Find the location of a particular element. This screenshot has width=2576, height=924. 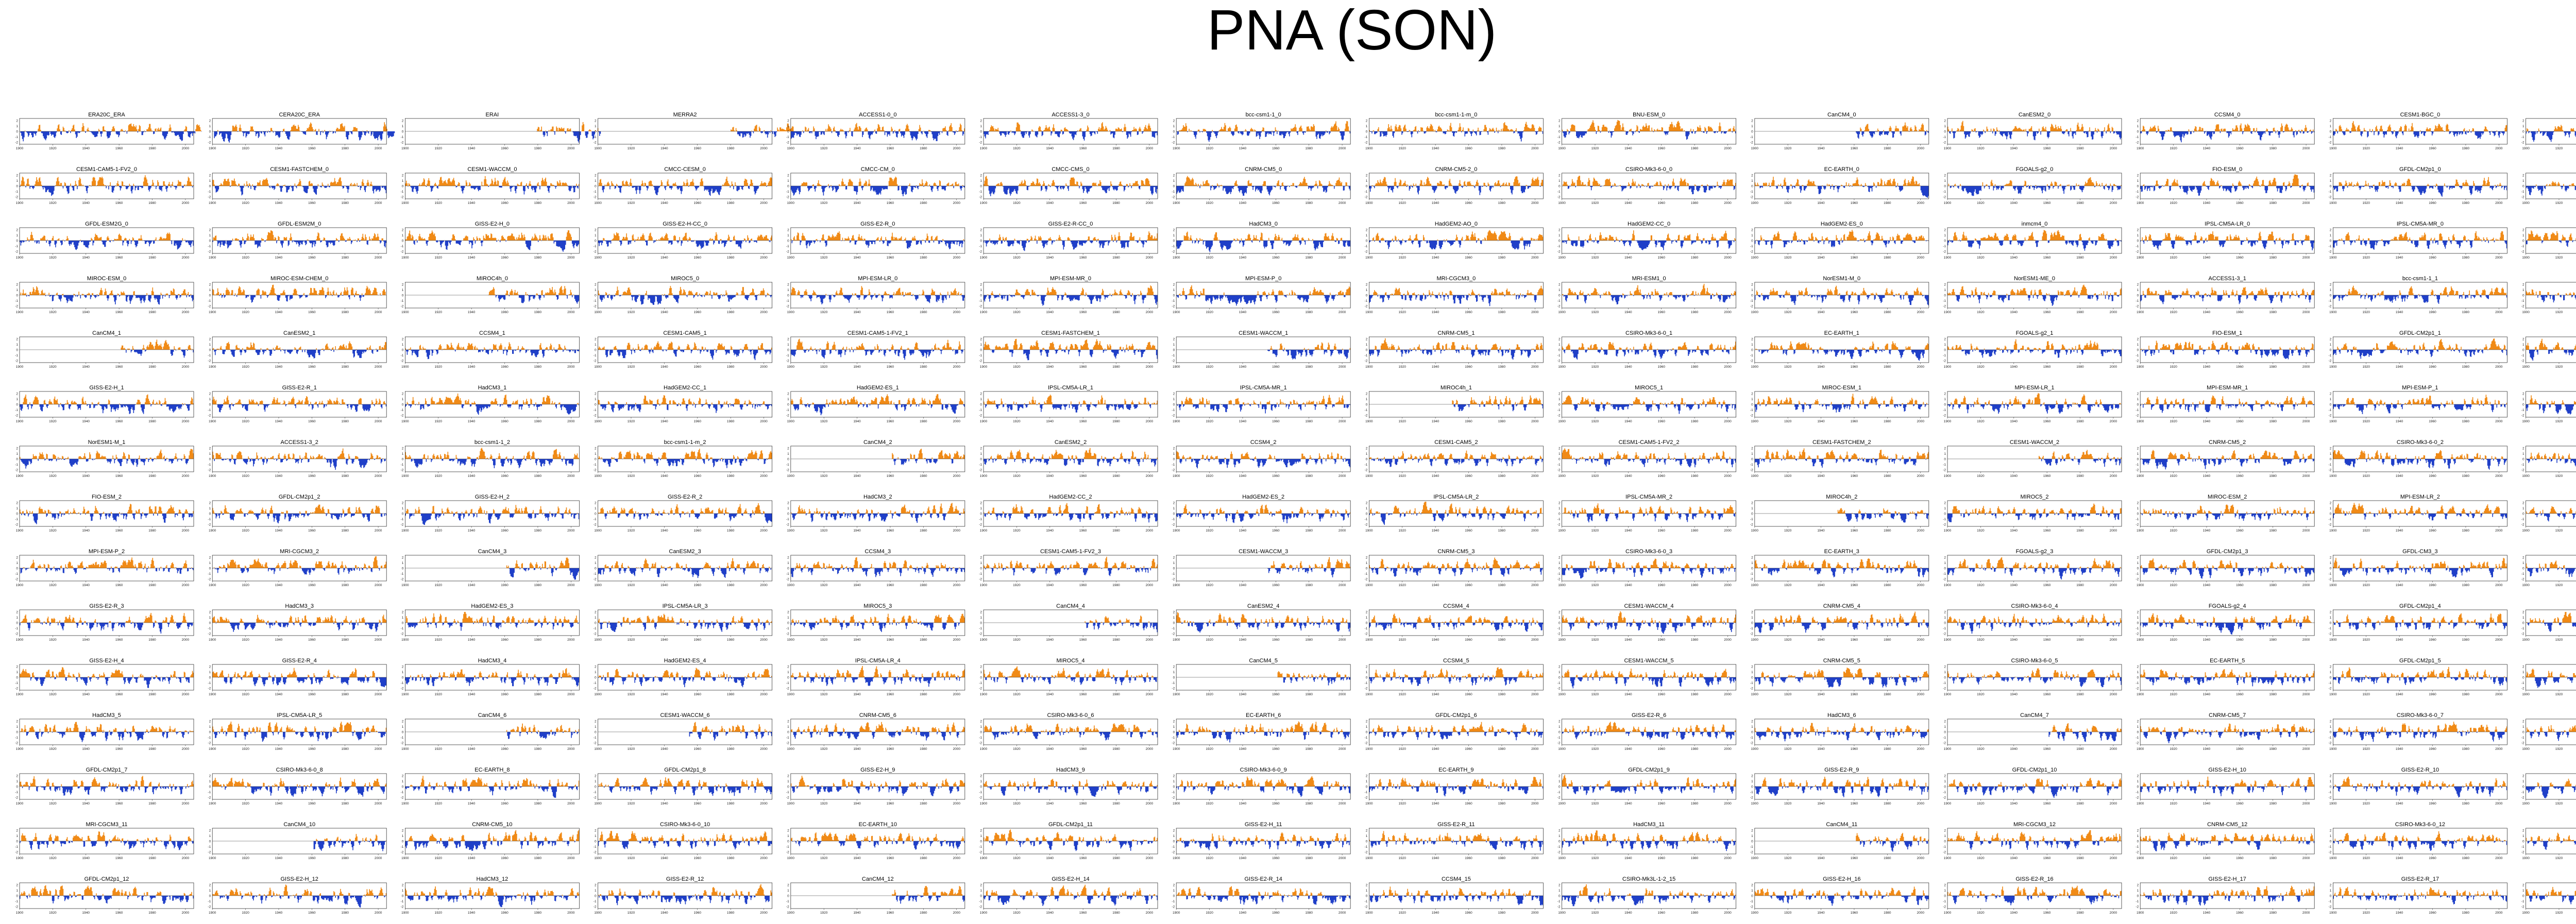

subplot-title: HadGEM2-CC_1 is located at coordinates (685, 388).